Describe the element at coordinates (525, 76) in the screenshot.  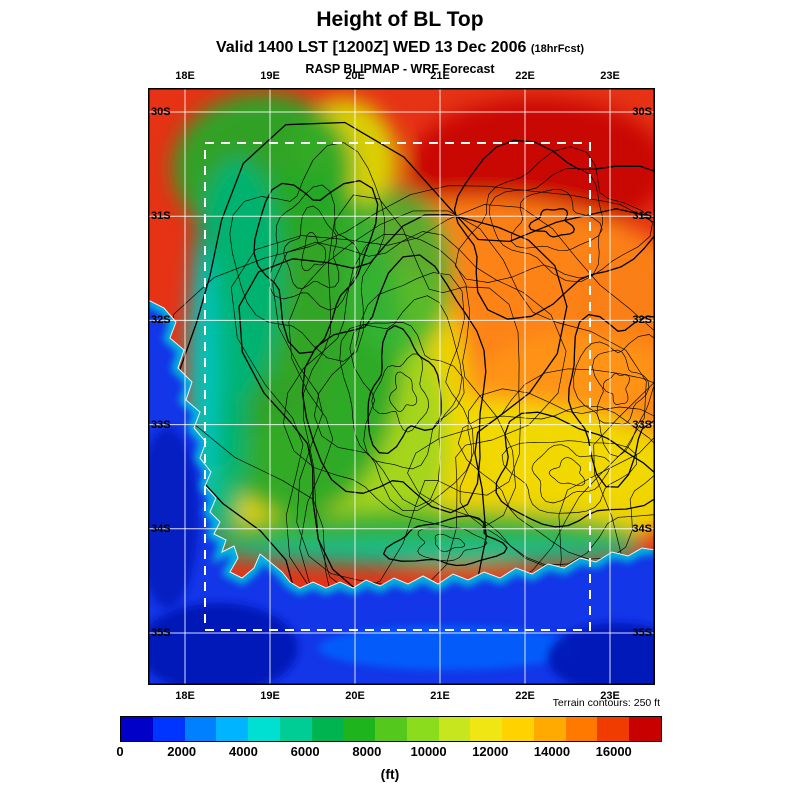
I see `lon-label-top: 22E` at that location.